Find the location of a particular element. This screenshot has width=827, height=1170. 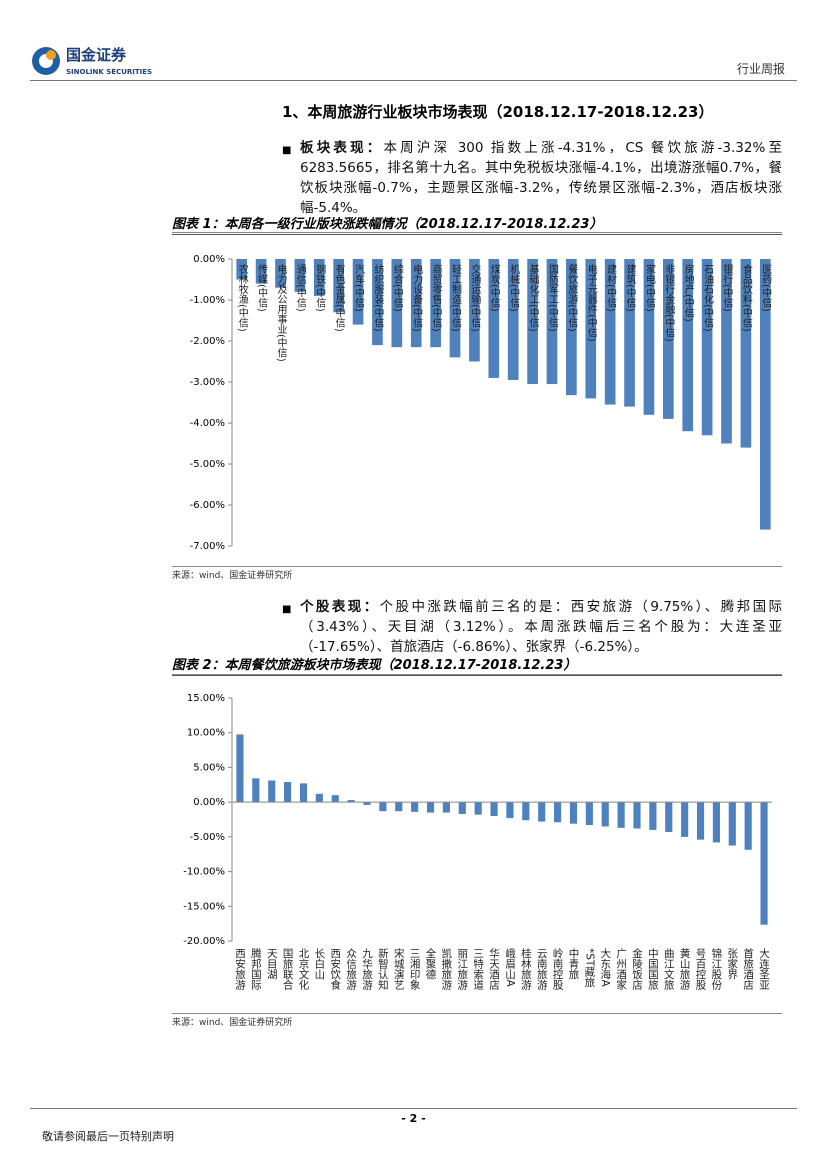

x-tick-label: 钢铁(中信) is located at coordinates (320, 287).